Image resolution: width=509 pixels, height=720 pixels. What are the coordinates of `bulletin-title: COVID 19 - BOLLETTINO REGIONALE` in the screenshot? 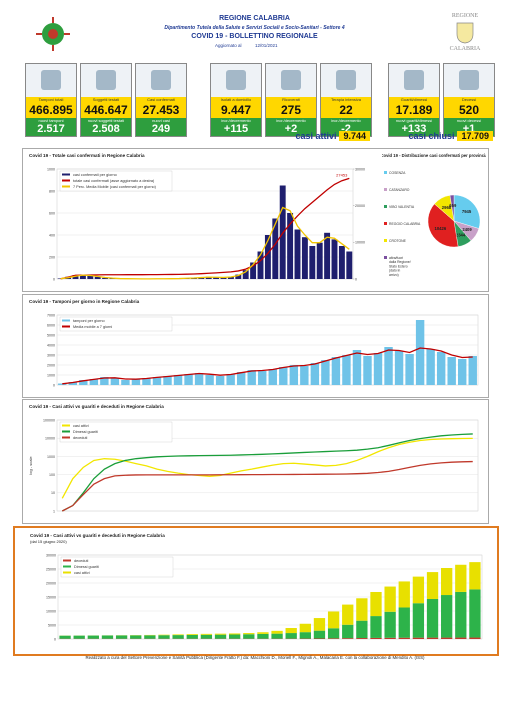 It's located at (254, 36).